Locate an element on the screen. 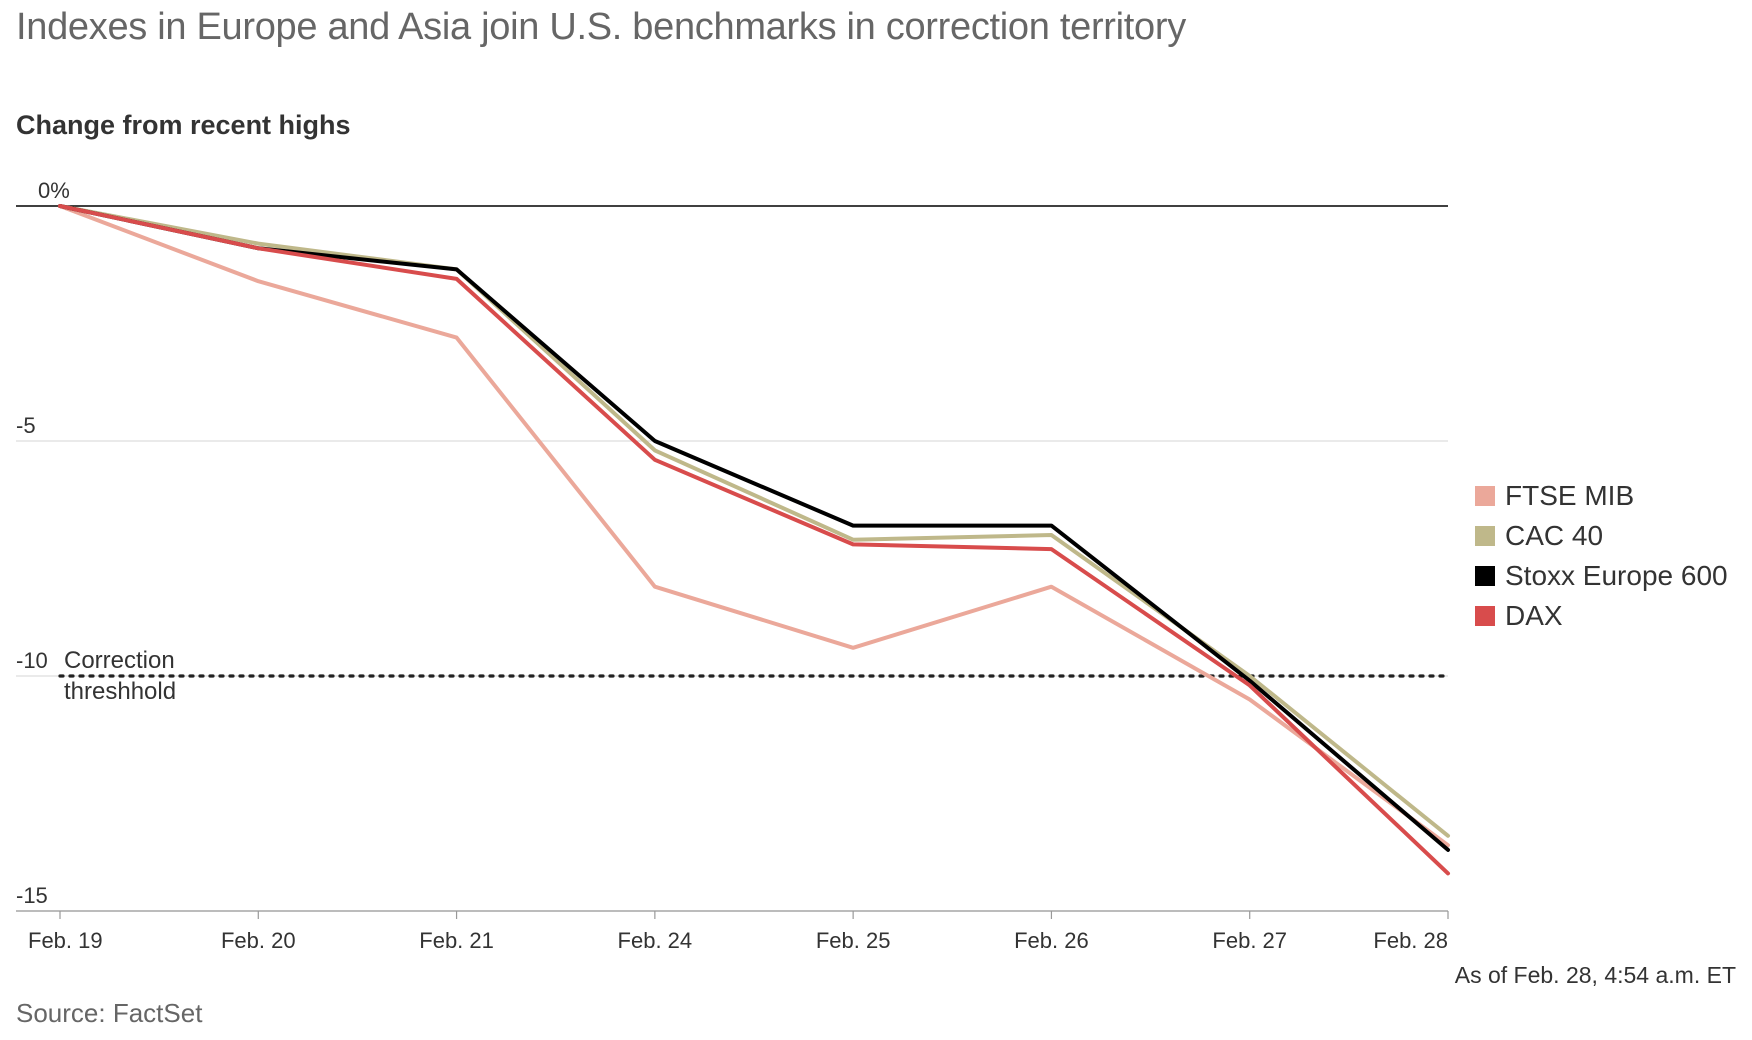 The image size is (1752, 1040). legend-item: FTSE MIB is located at coordinates (1601, 496).